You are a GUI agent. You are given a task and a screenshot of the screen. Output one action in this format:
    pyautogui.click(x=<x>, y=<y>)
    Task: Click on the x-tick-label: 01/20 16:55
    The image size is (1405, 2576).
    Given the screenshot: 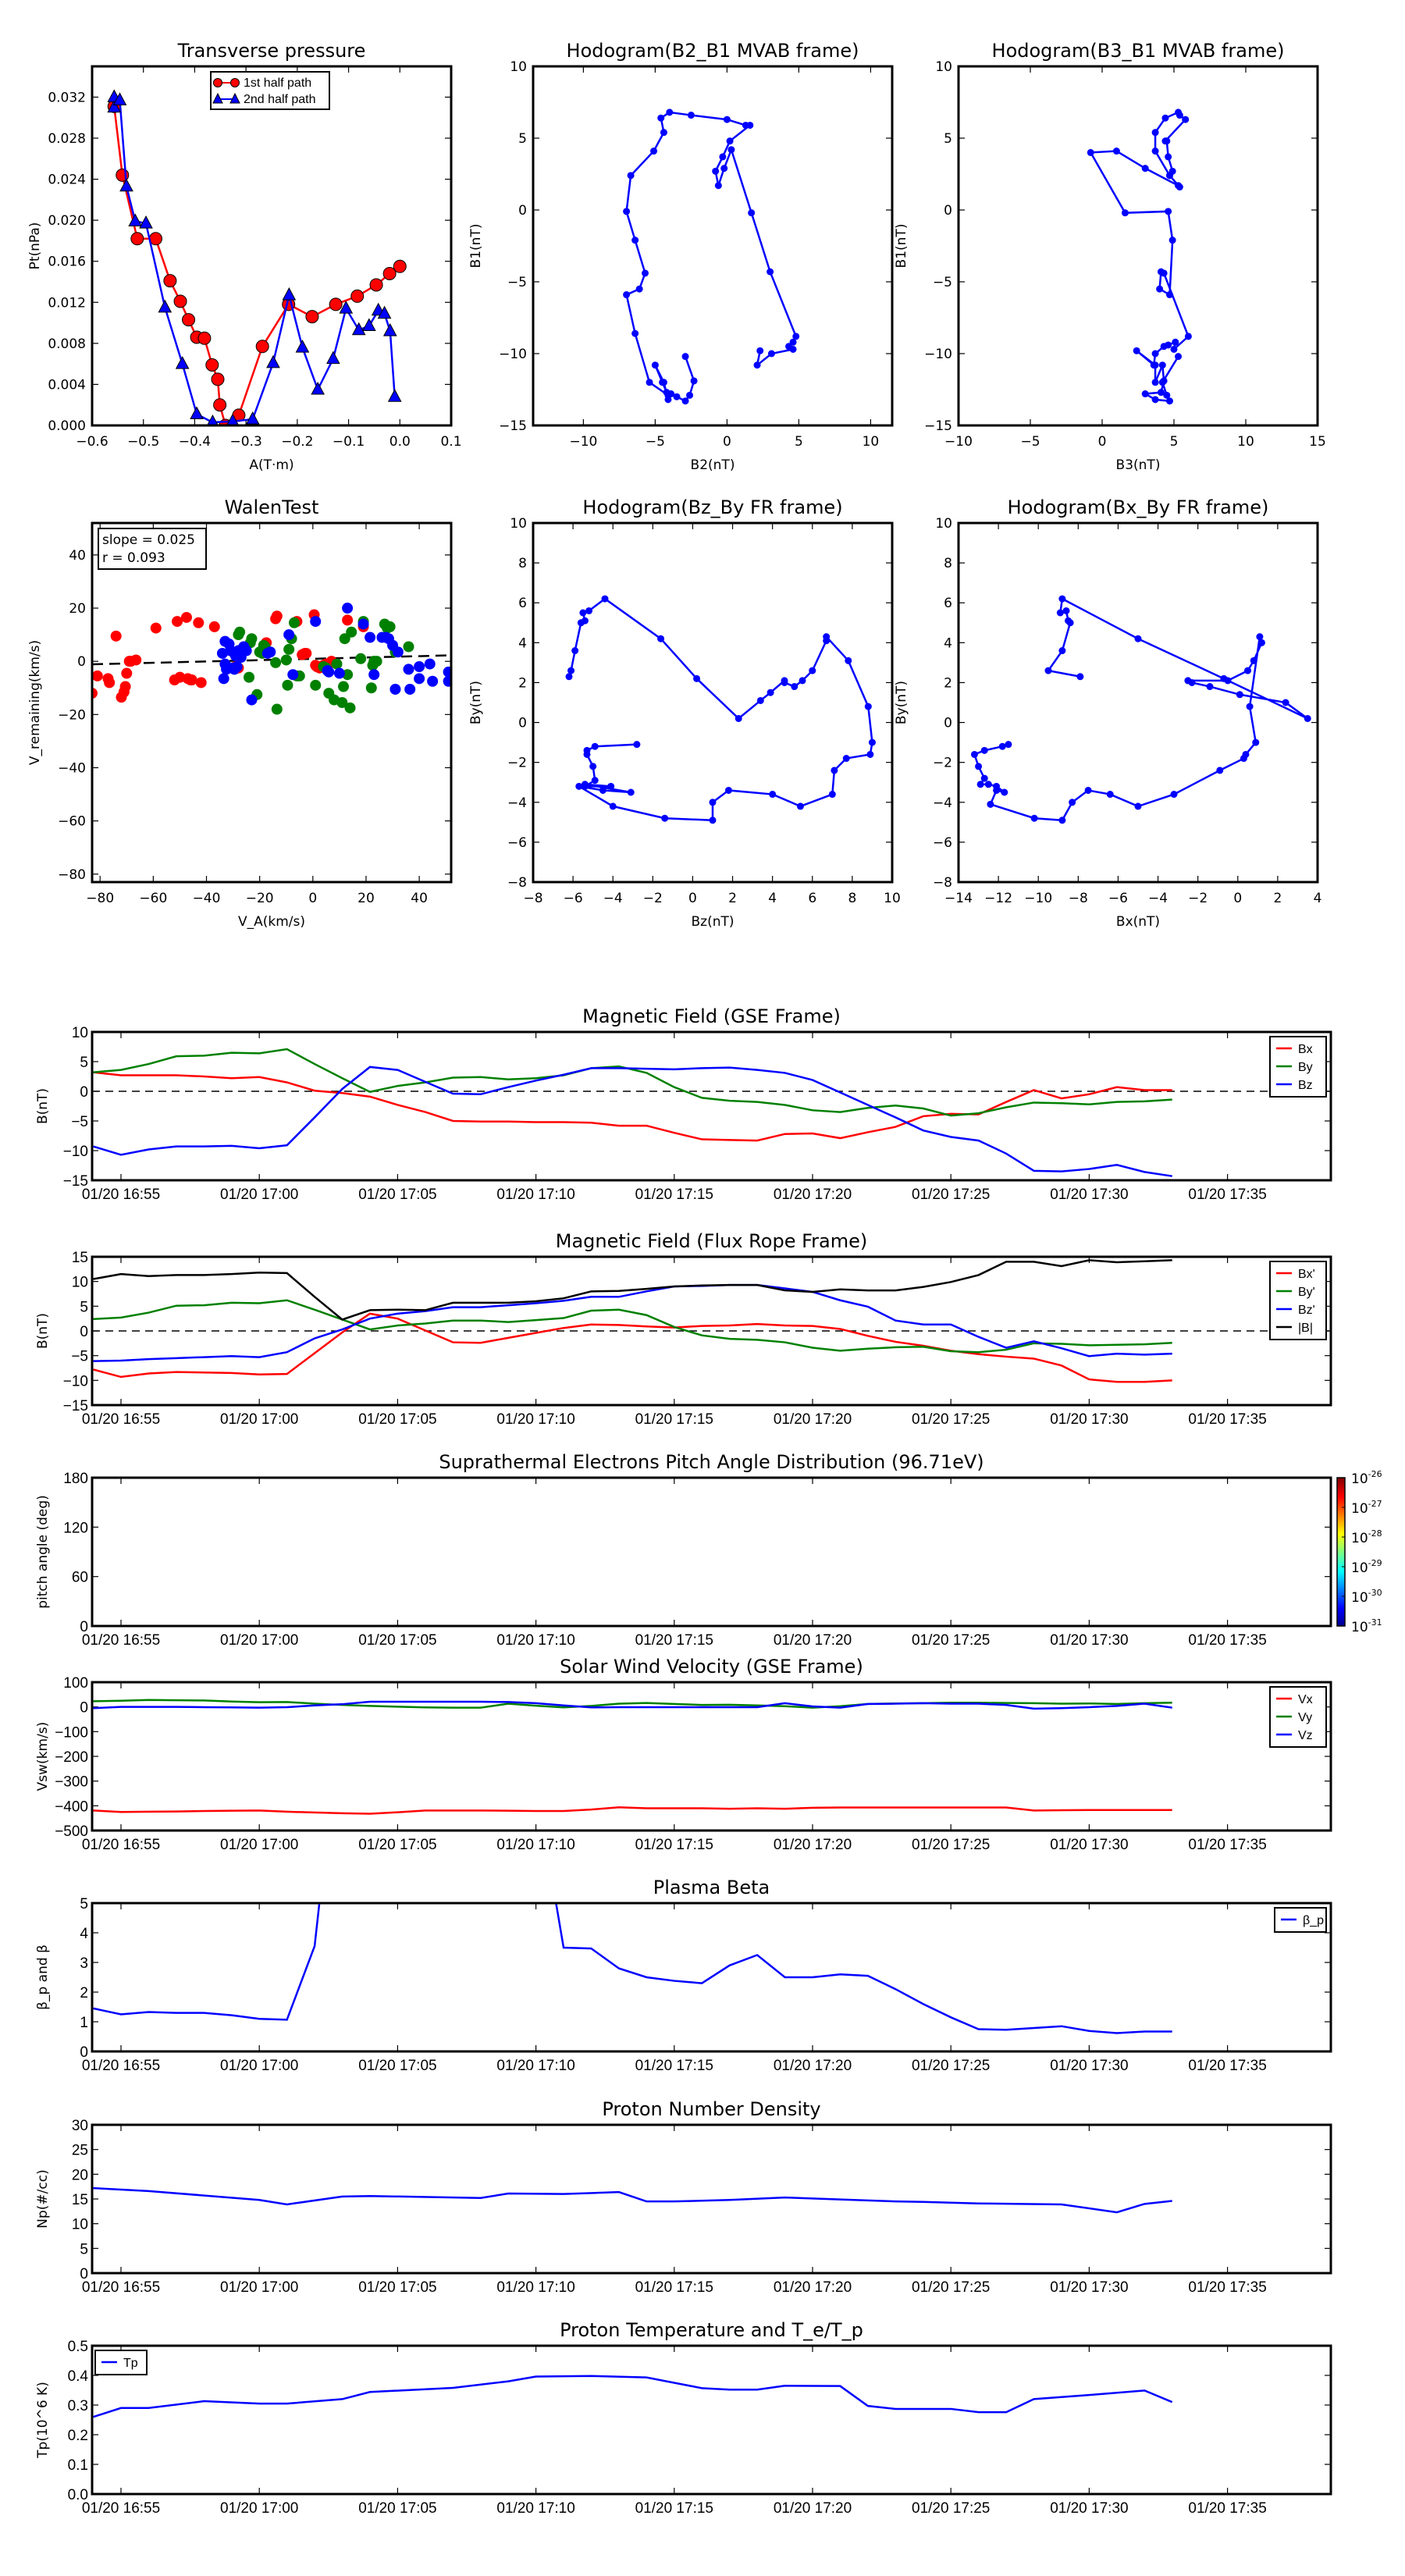 What is the action you would take?
    pyautogui.click(x=121, y=1195)
    